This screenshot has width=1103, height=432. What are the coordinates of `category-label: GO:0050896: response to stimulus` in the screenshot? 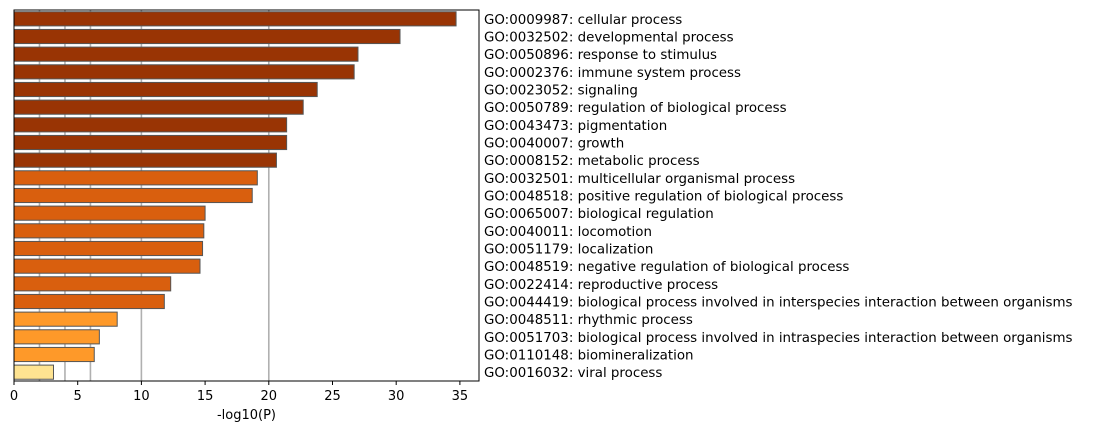 It's located at (600, 55).